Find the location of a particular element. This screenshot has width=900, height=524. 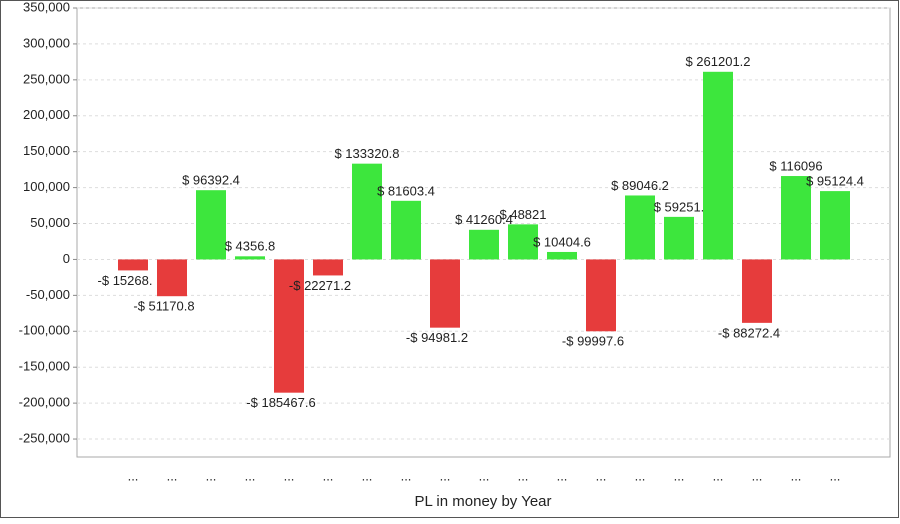

data-label: $ 116096 is located at coordinates (795, 165).